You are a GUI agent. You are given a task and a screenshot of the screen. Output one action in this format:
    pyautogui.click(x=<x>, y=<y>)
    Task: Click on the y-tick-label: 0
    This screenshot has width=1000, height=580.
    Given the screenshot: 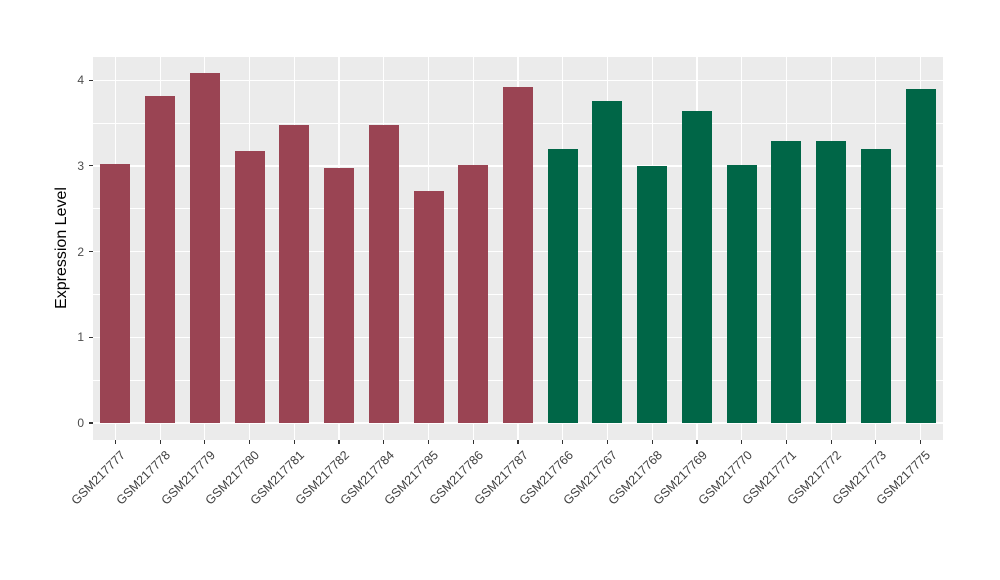 What is the action you would take?
    pyautogui.click(x=80, y=423)
    